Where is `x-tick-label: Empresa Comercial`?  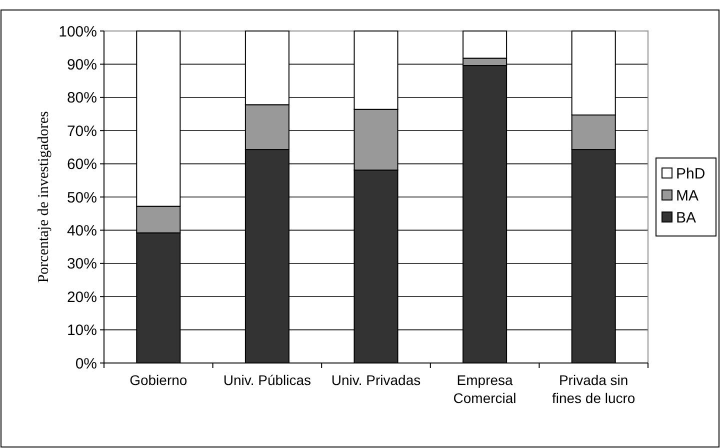
x-tick-label: Empresa Comercial is located at coordinates (484, 389).